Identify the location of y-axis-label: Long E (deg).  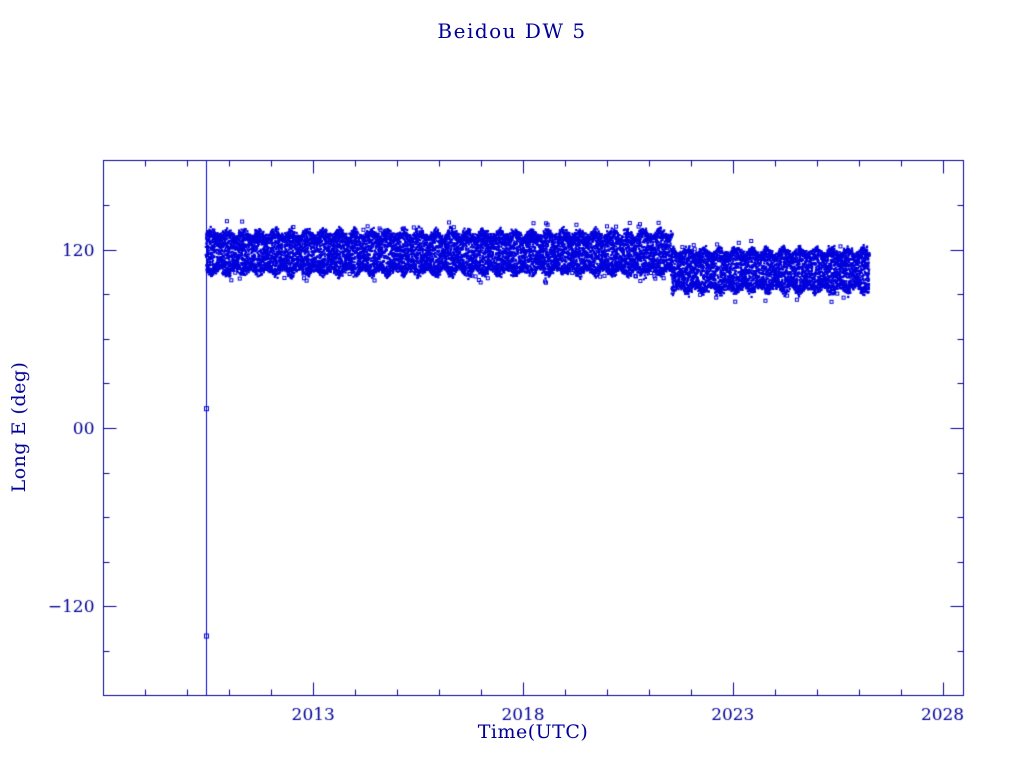
(19, 427).